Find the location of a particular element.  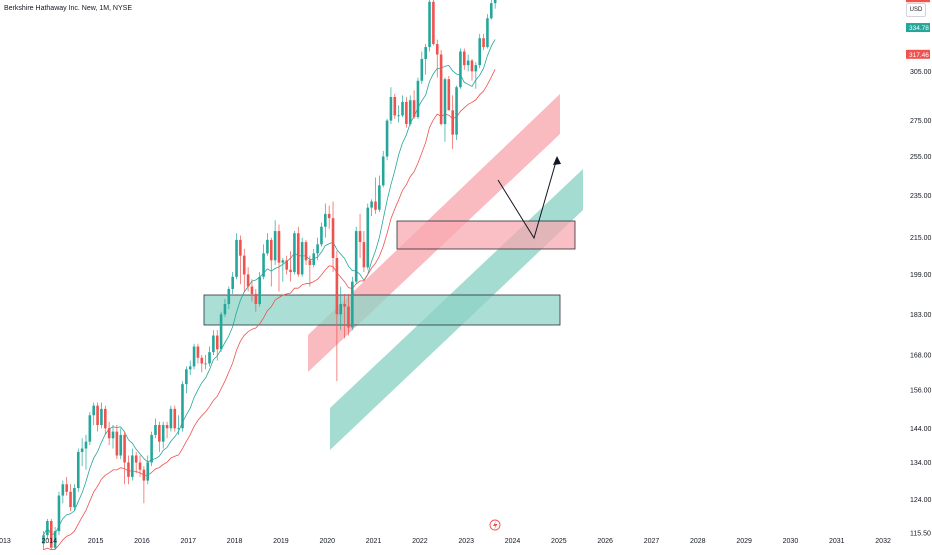

x-tick-label: 2031 is located at coordinates (837, 541).